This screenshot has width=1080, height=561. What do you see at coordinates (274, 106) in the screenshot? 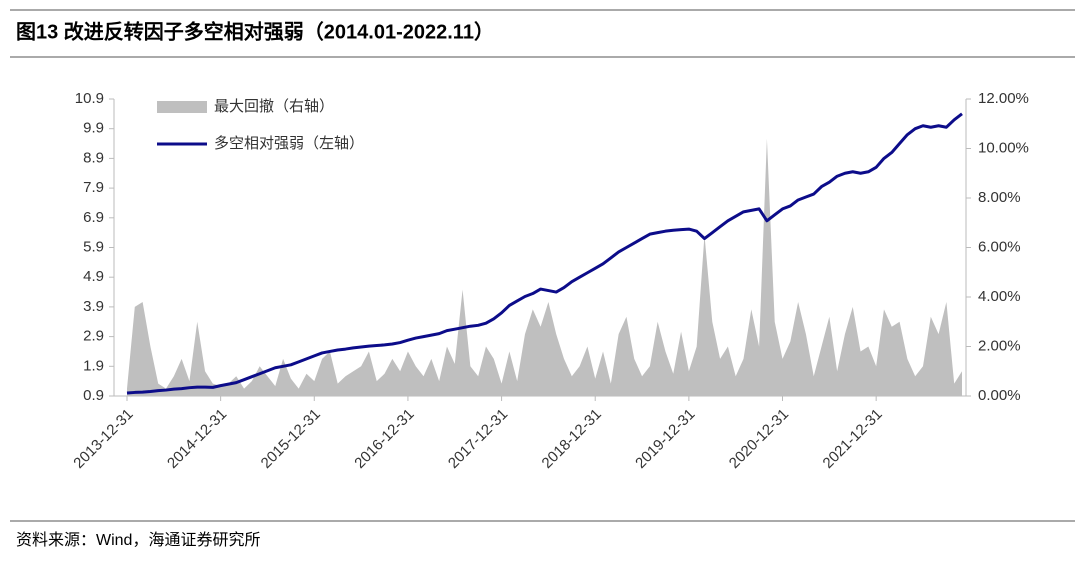
I see `legend-label: 最大回撤（右轴）` at bounding box center [274, 106].